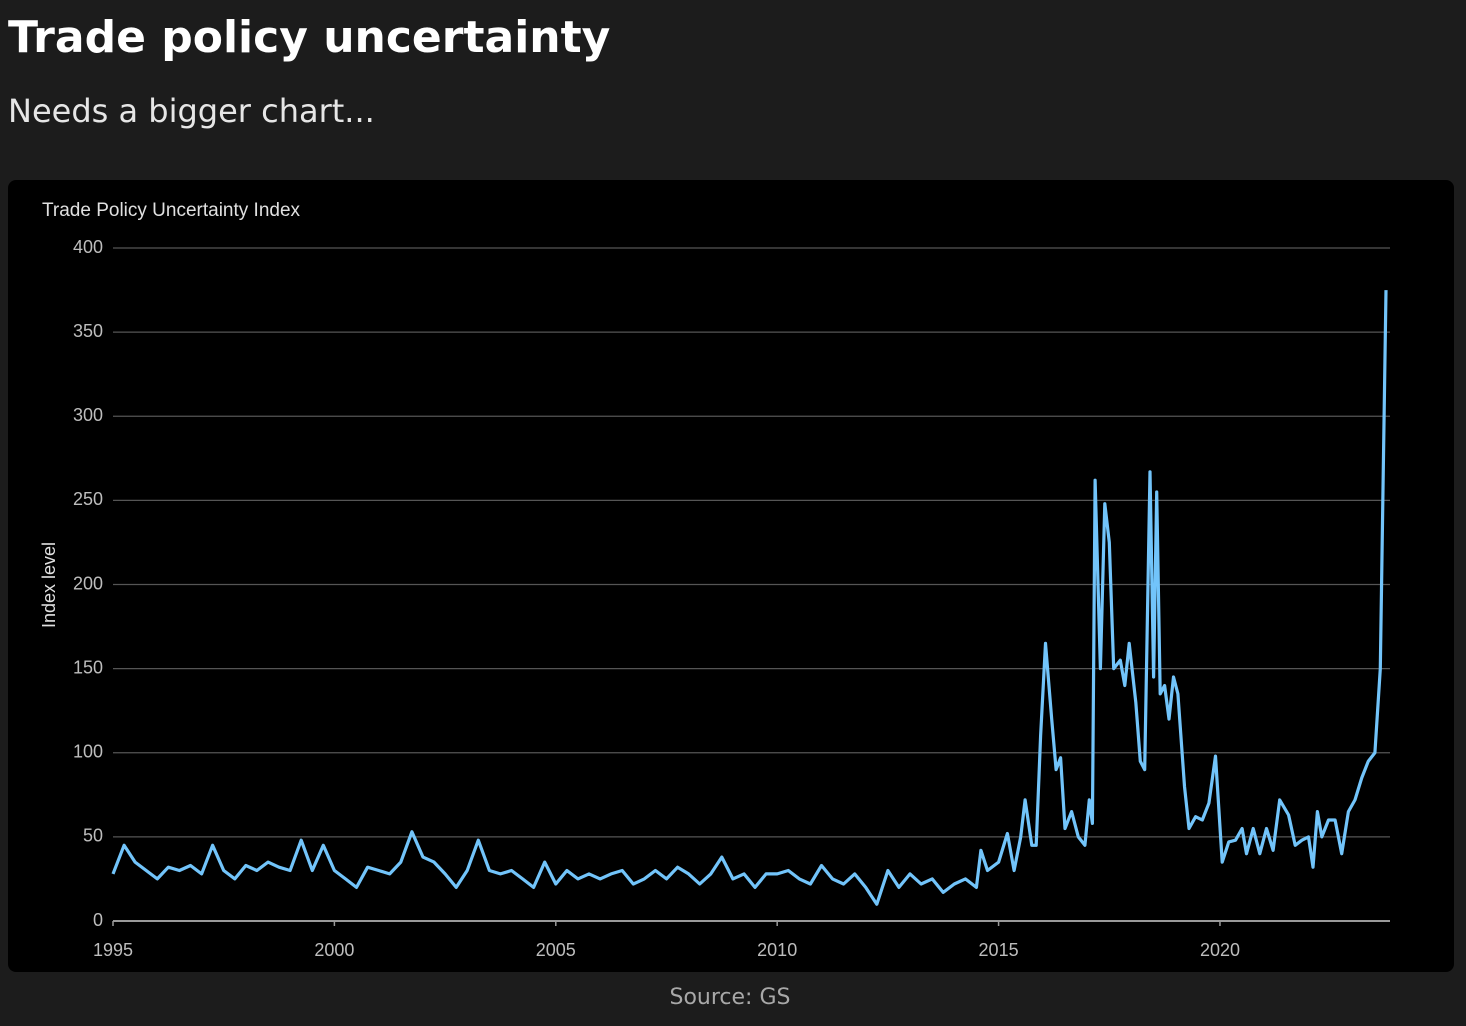 The height and width of the screenshot is (1026, 1466). I want to click on y-tick-label: 50, so click(93, 836).